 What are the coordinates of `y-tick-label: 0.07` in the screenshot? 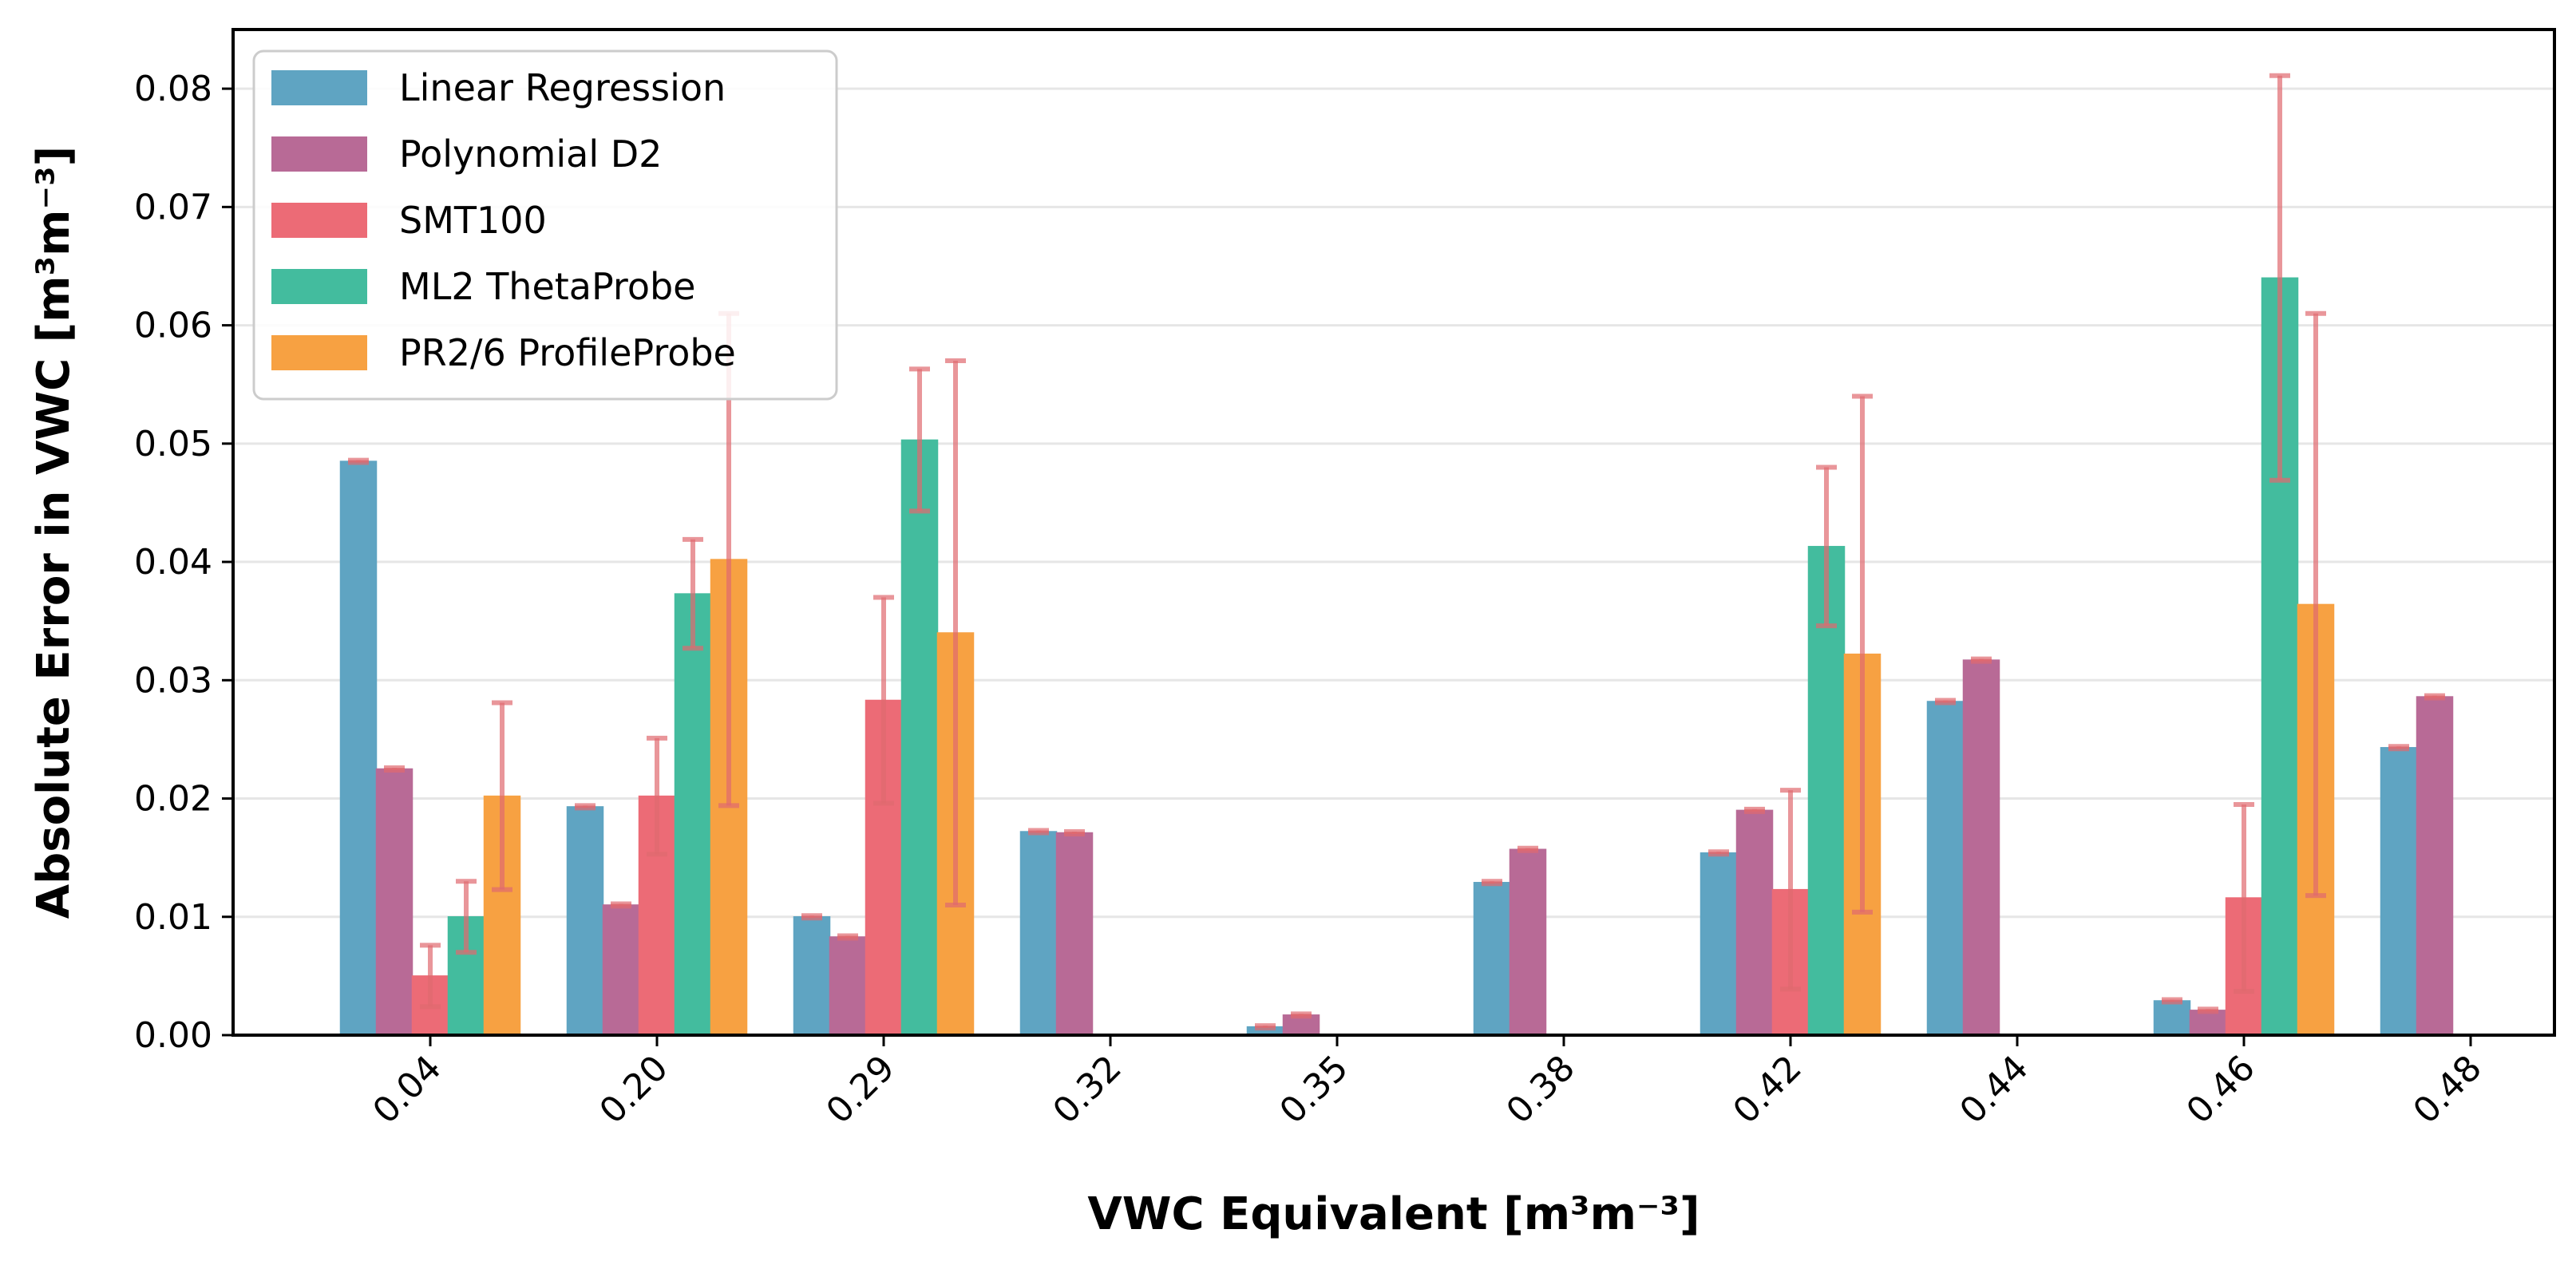 It's located at (173, 207).